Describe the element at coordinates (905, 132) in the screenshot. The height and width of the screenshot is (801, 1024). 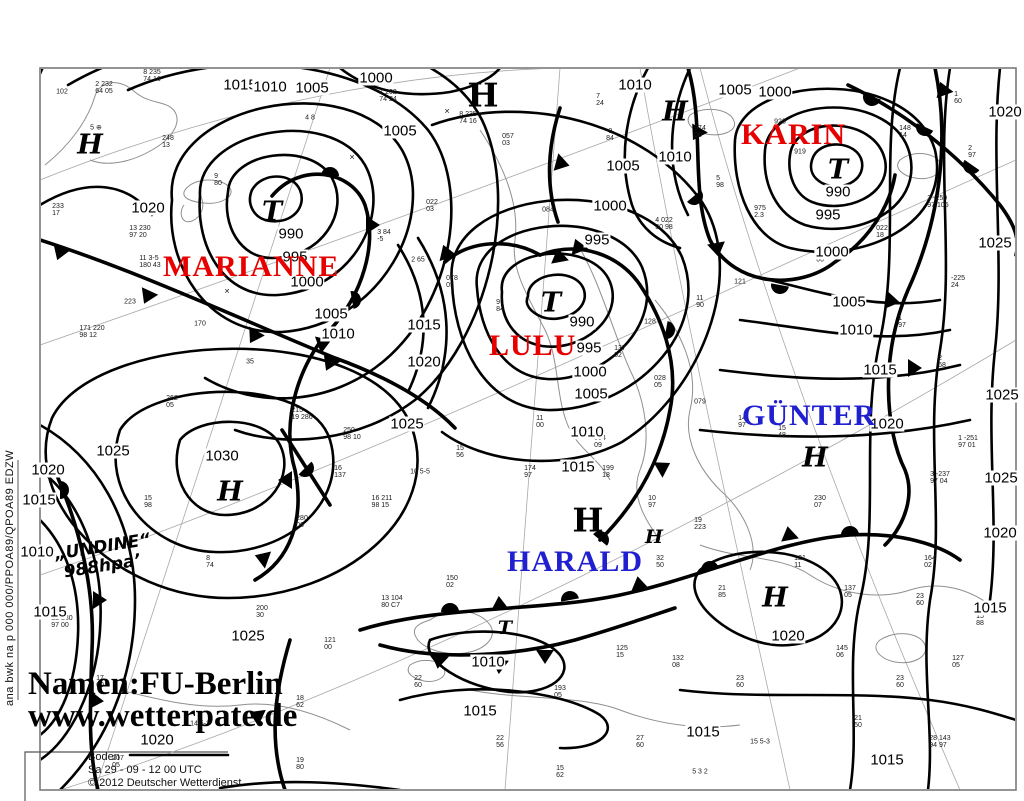
I see `station-plot: 148 14` at that location.